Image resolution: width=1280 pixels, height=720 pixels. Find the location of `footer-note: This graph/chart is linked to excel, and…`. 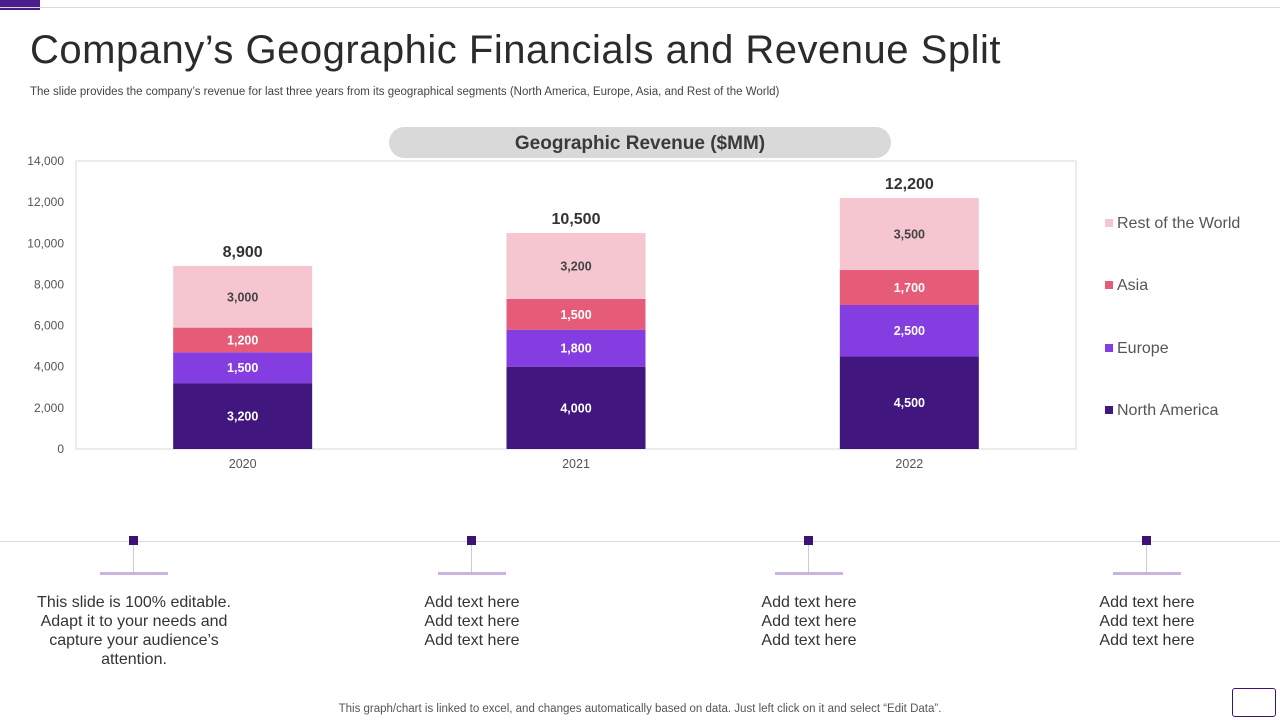

footer-note: This graph/chart is linked to excel, and… is located at coordinates (640, 709).